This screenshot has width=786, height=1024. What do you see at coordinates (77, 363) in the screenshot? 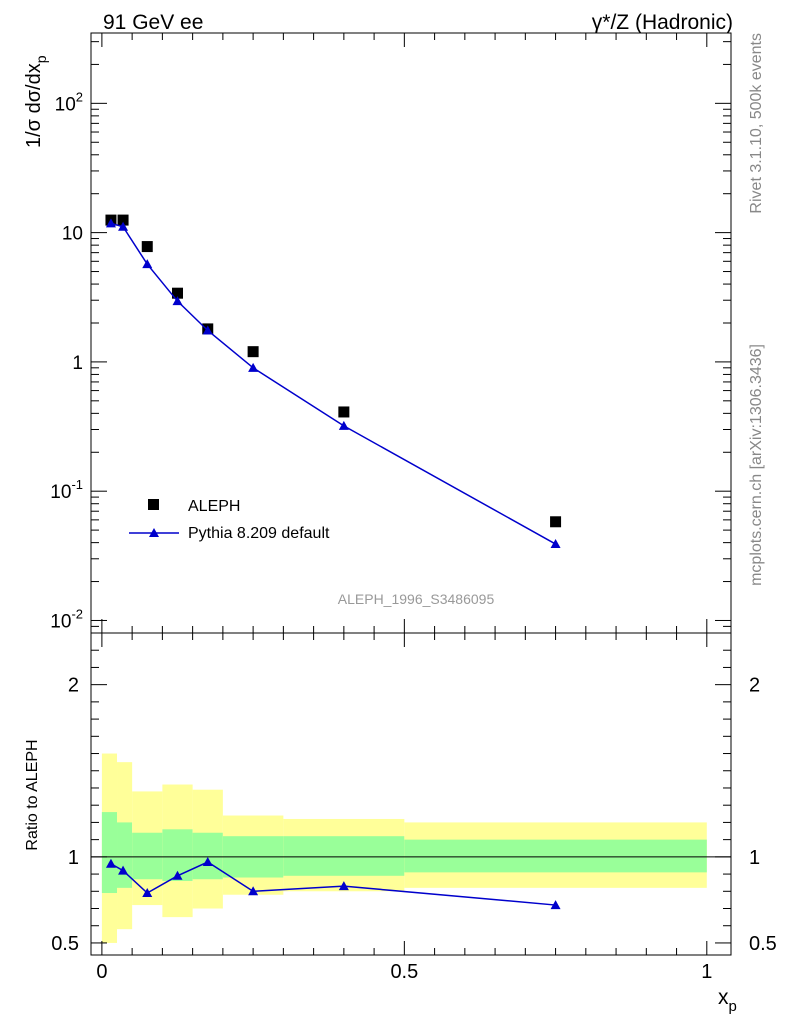
I see `main-y-tick-label: 1` at bounding box center [77, 363].